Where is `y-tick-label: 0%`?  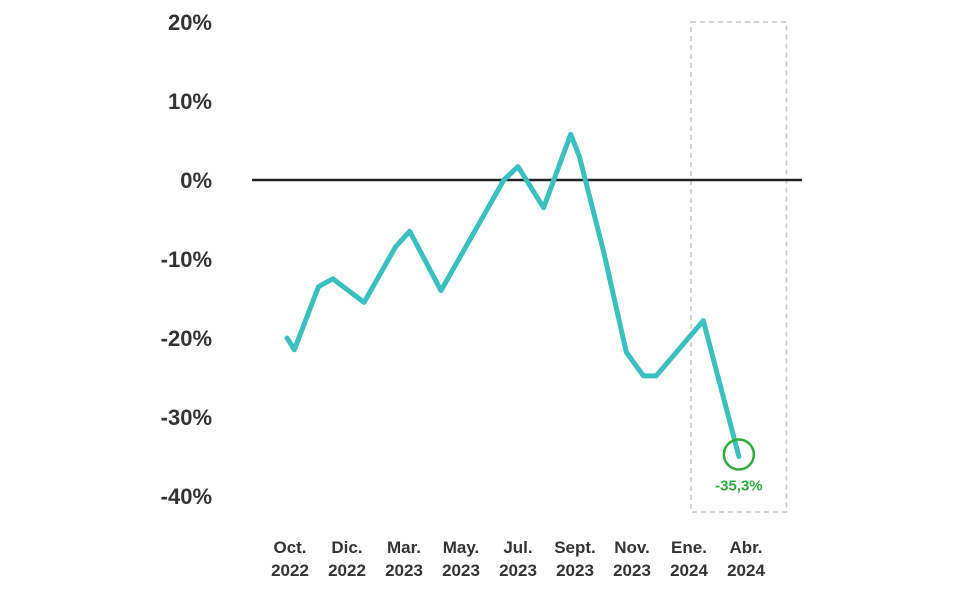 y-tick-label: 0% is located at coordinates (196, 180).